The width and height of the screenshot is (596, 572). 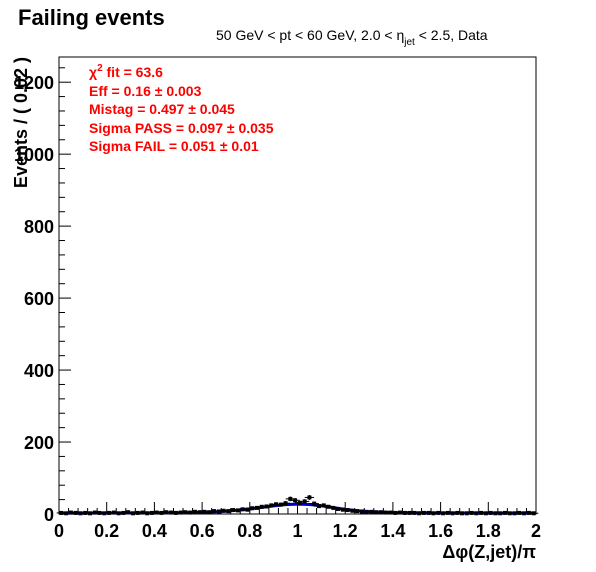 I want to click on y-tick-labels: 0 200 400 600 800 1000 1200, so click(x=34, y=299).